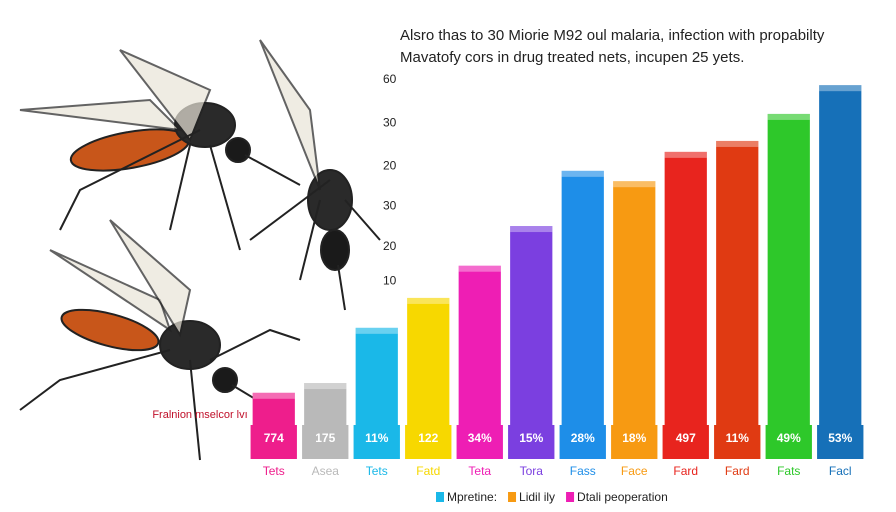 Image resolution: width=896 pixels, height=512 pixels. I want to click on value-box-label: 53%, so click(840, 438).